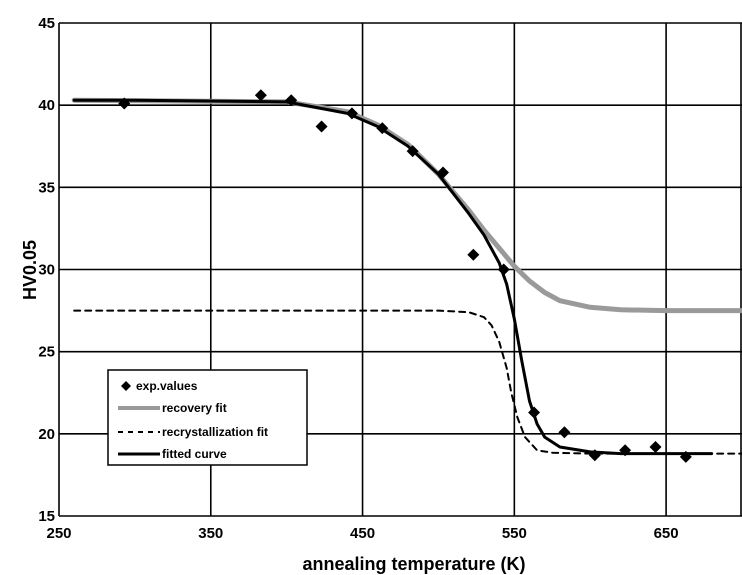  Describe the element at coordinates (413, 564) in the screenshot. I see `x-axis-title: annealing temperature (K)` at that location.